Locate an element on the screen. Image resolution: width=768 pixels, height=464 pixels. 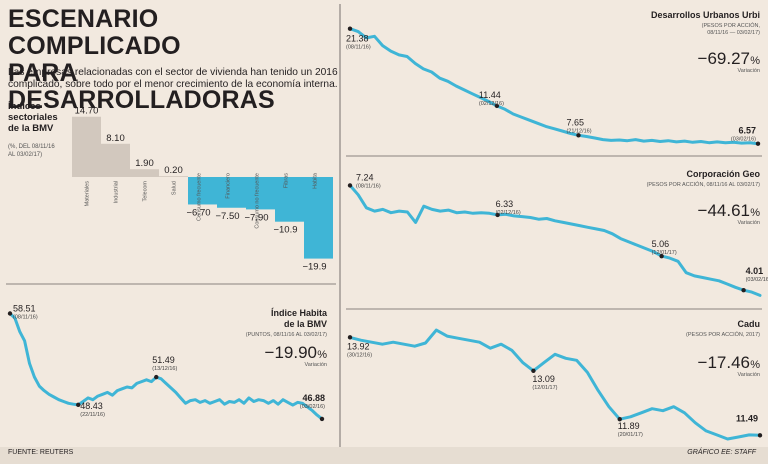
bar-value-label: −7.90 is located at coordinates (256, 217).